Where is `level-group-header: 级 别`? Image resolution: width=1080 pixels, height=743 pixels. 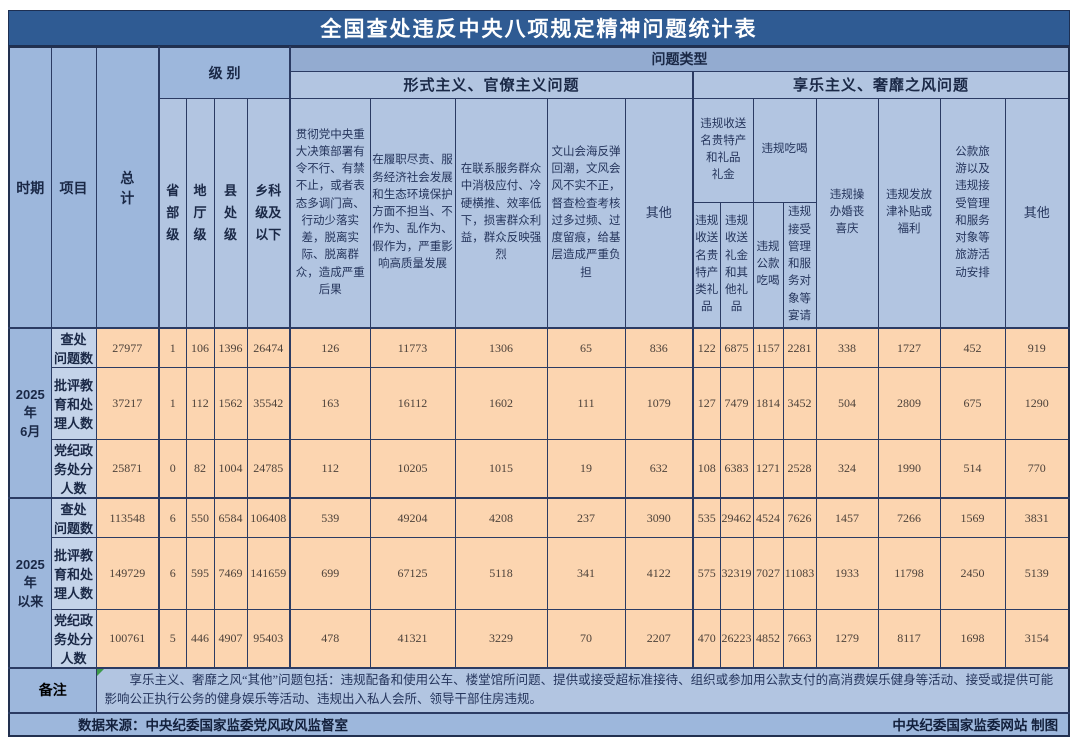 level-group-header: 级 别 is located at coordinates (225, 72).